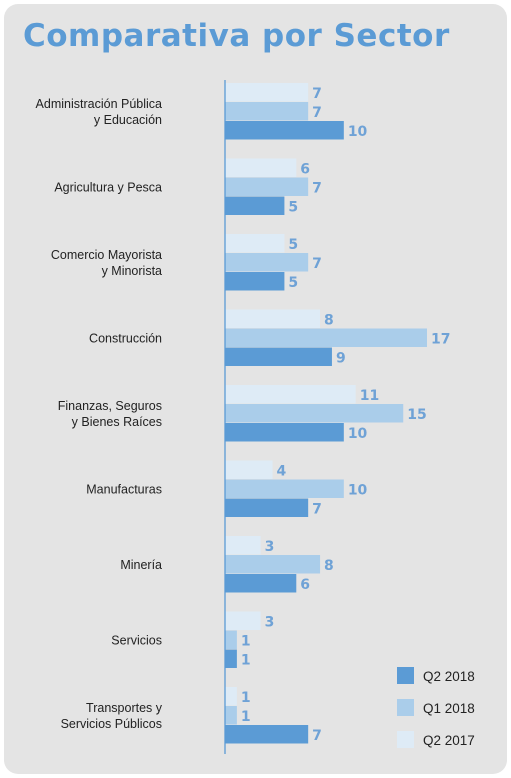  I want to click on category-label: Comercio Mayorista, so click(106, 255).